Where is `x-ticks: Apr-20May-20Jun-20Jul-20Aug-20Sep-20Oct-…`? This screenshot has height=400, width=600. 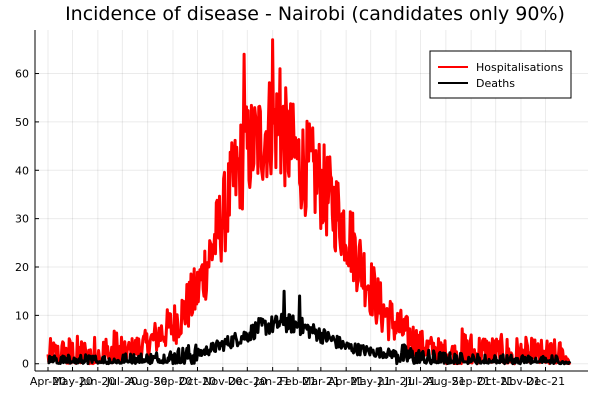
x-ticks: Apr-20May-20Jun-20Jul-20Aug-20Sep-20Oct-… is located at coordinates (297, 377).